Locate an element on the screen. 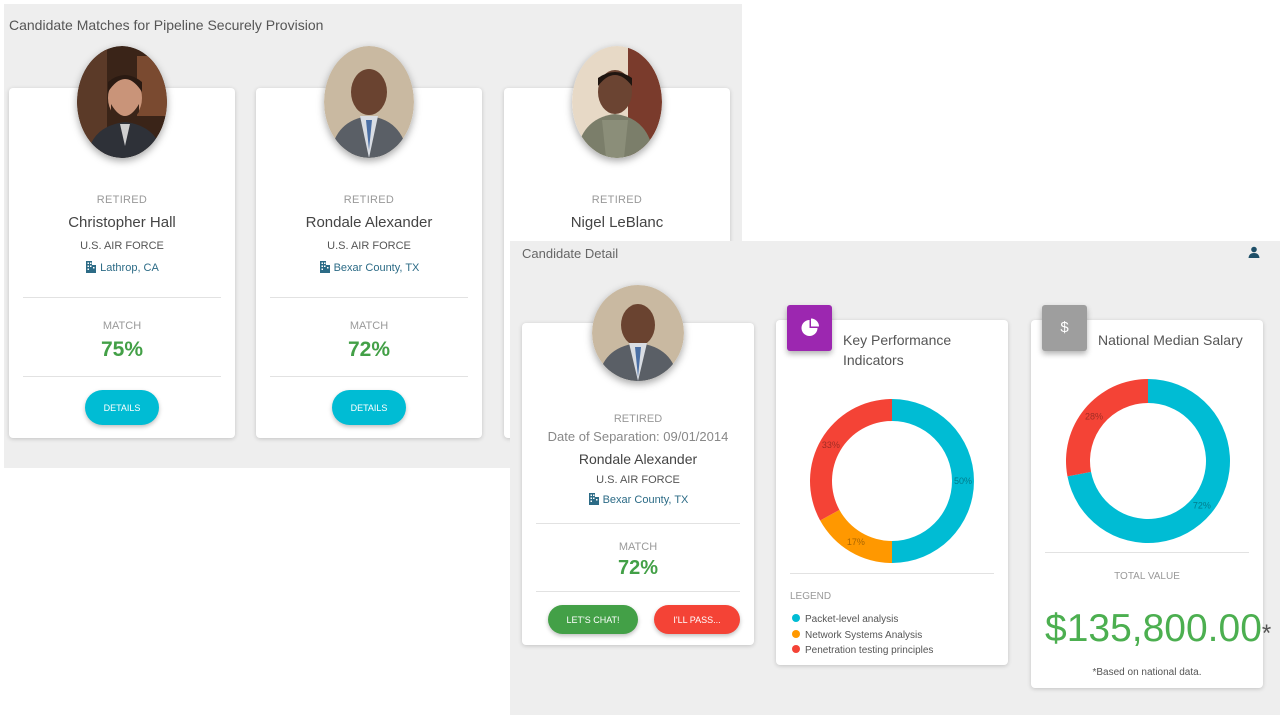 Image resolution: width=1280 pixels, height=720 pixels. donut-slice-label: 50% is located at coordinates (963, 481).